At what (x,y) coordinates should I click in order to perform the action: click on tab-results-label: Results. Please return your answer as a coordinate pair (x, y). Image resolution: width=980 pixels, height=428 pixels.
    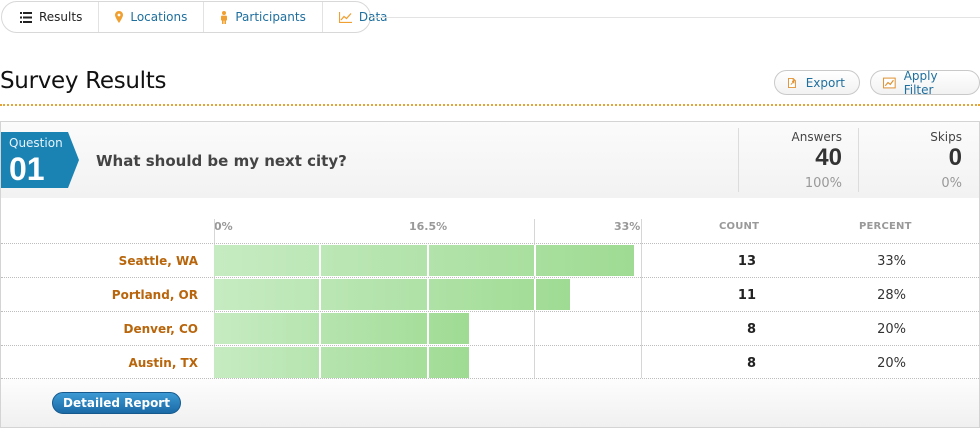
    Looking at the image, I should click on (61, 17).